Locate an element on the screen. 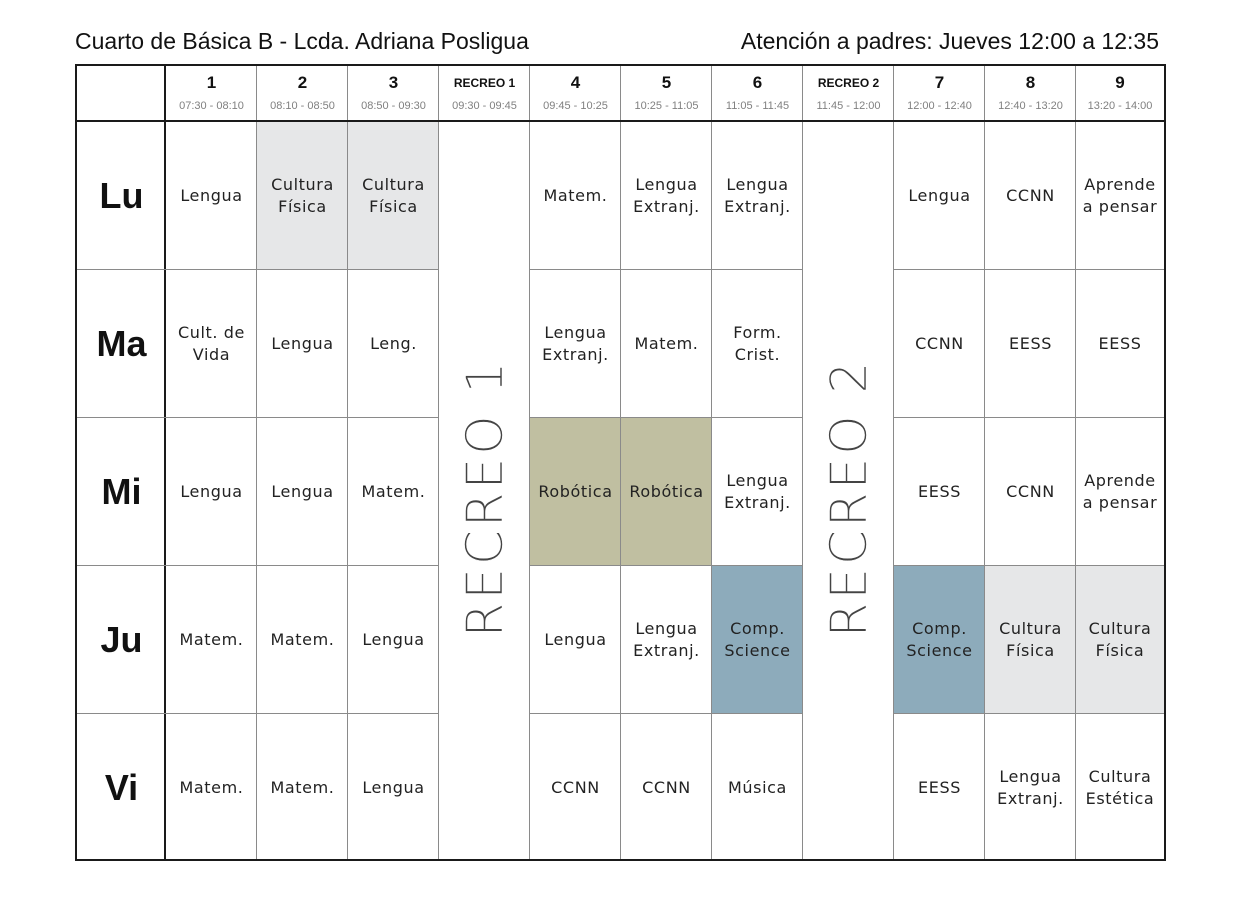  day-name: Ju is located at coordinates (121, 639).